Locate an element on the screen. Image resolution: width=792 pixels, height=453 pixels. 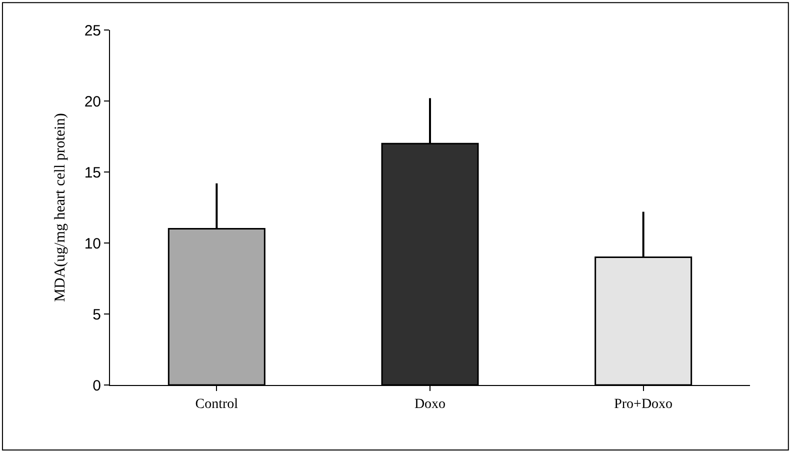
y-axis-title: MDA(ug/mg heart cell protein) is located at coordinates (60, 207).